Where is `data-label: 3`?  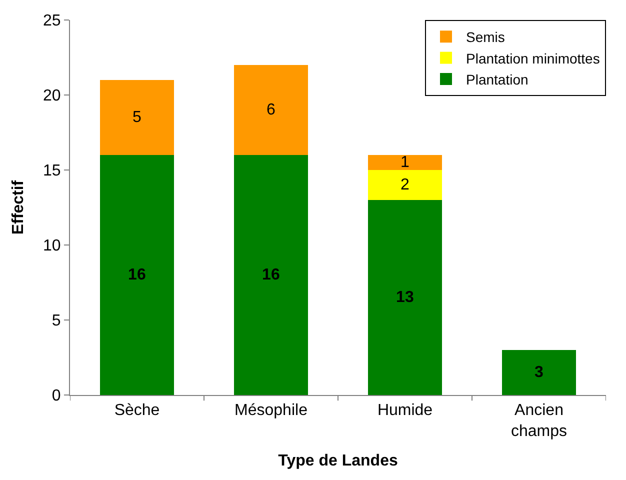 data-label: 3 is located at coordinates (539, 372).